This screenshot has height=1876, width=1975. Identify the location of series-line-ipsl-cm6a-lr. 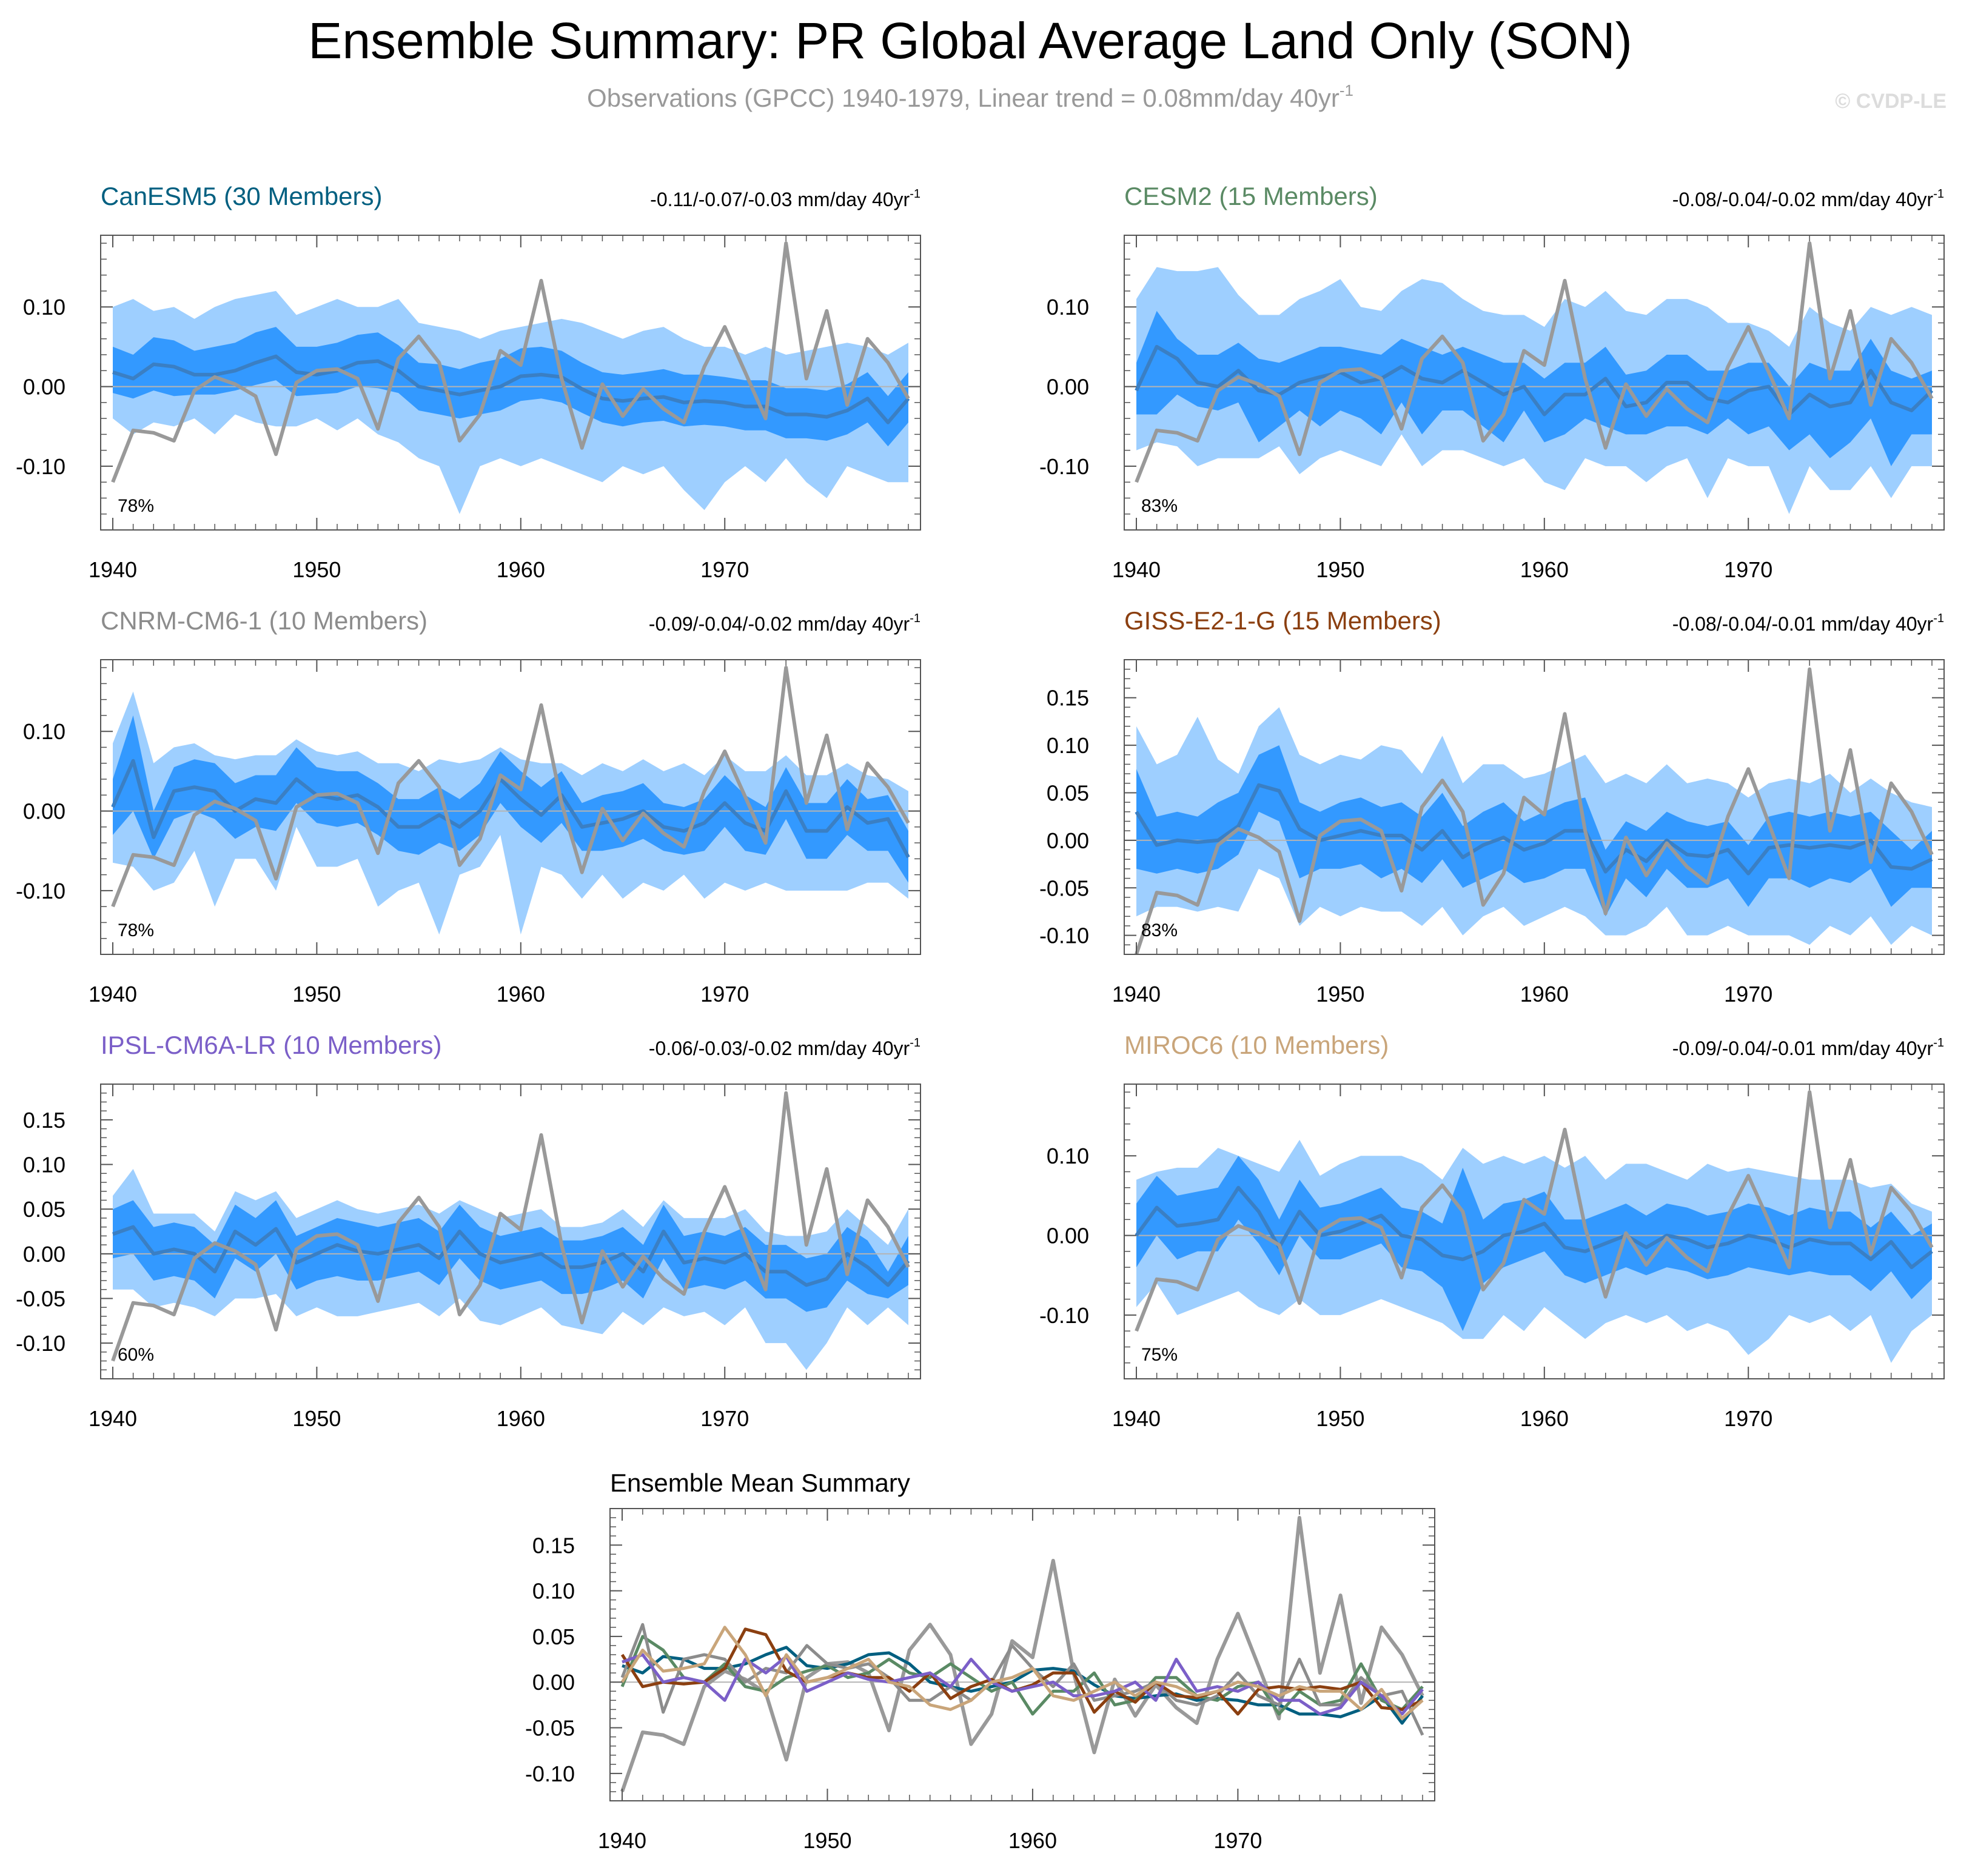
(1023, 1684).